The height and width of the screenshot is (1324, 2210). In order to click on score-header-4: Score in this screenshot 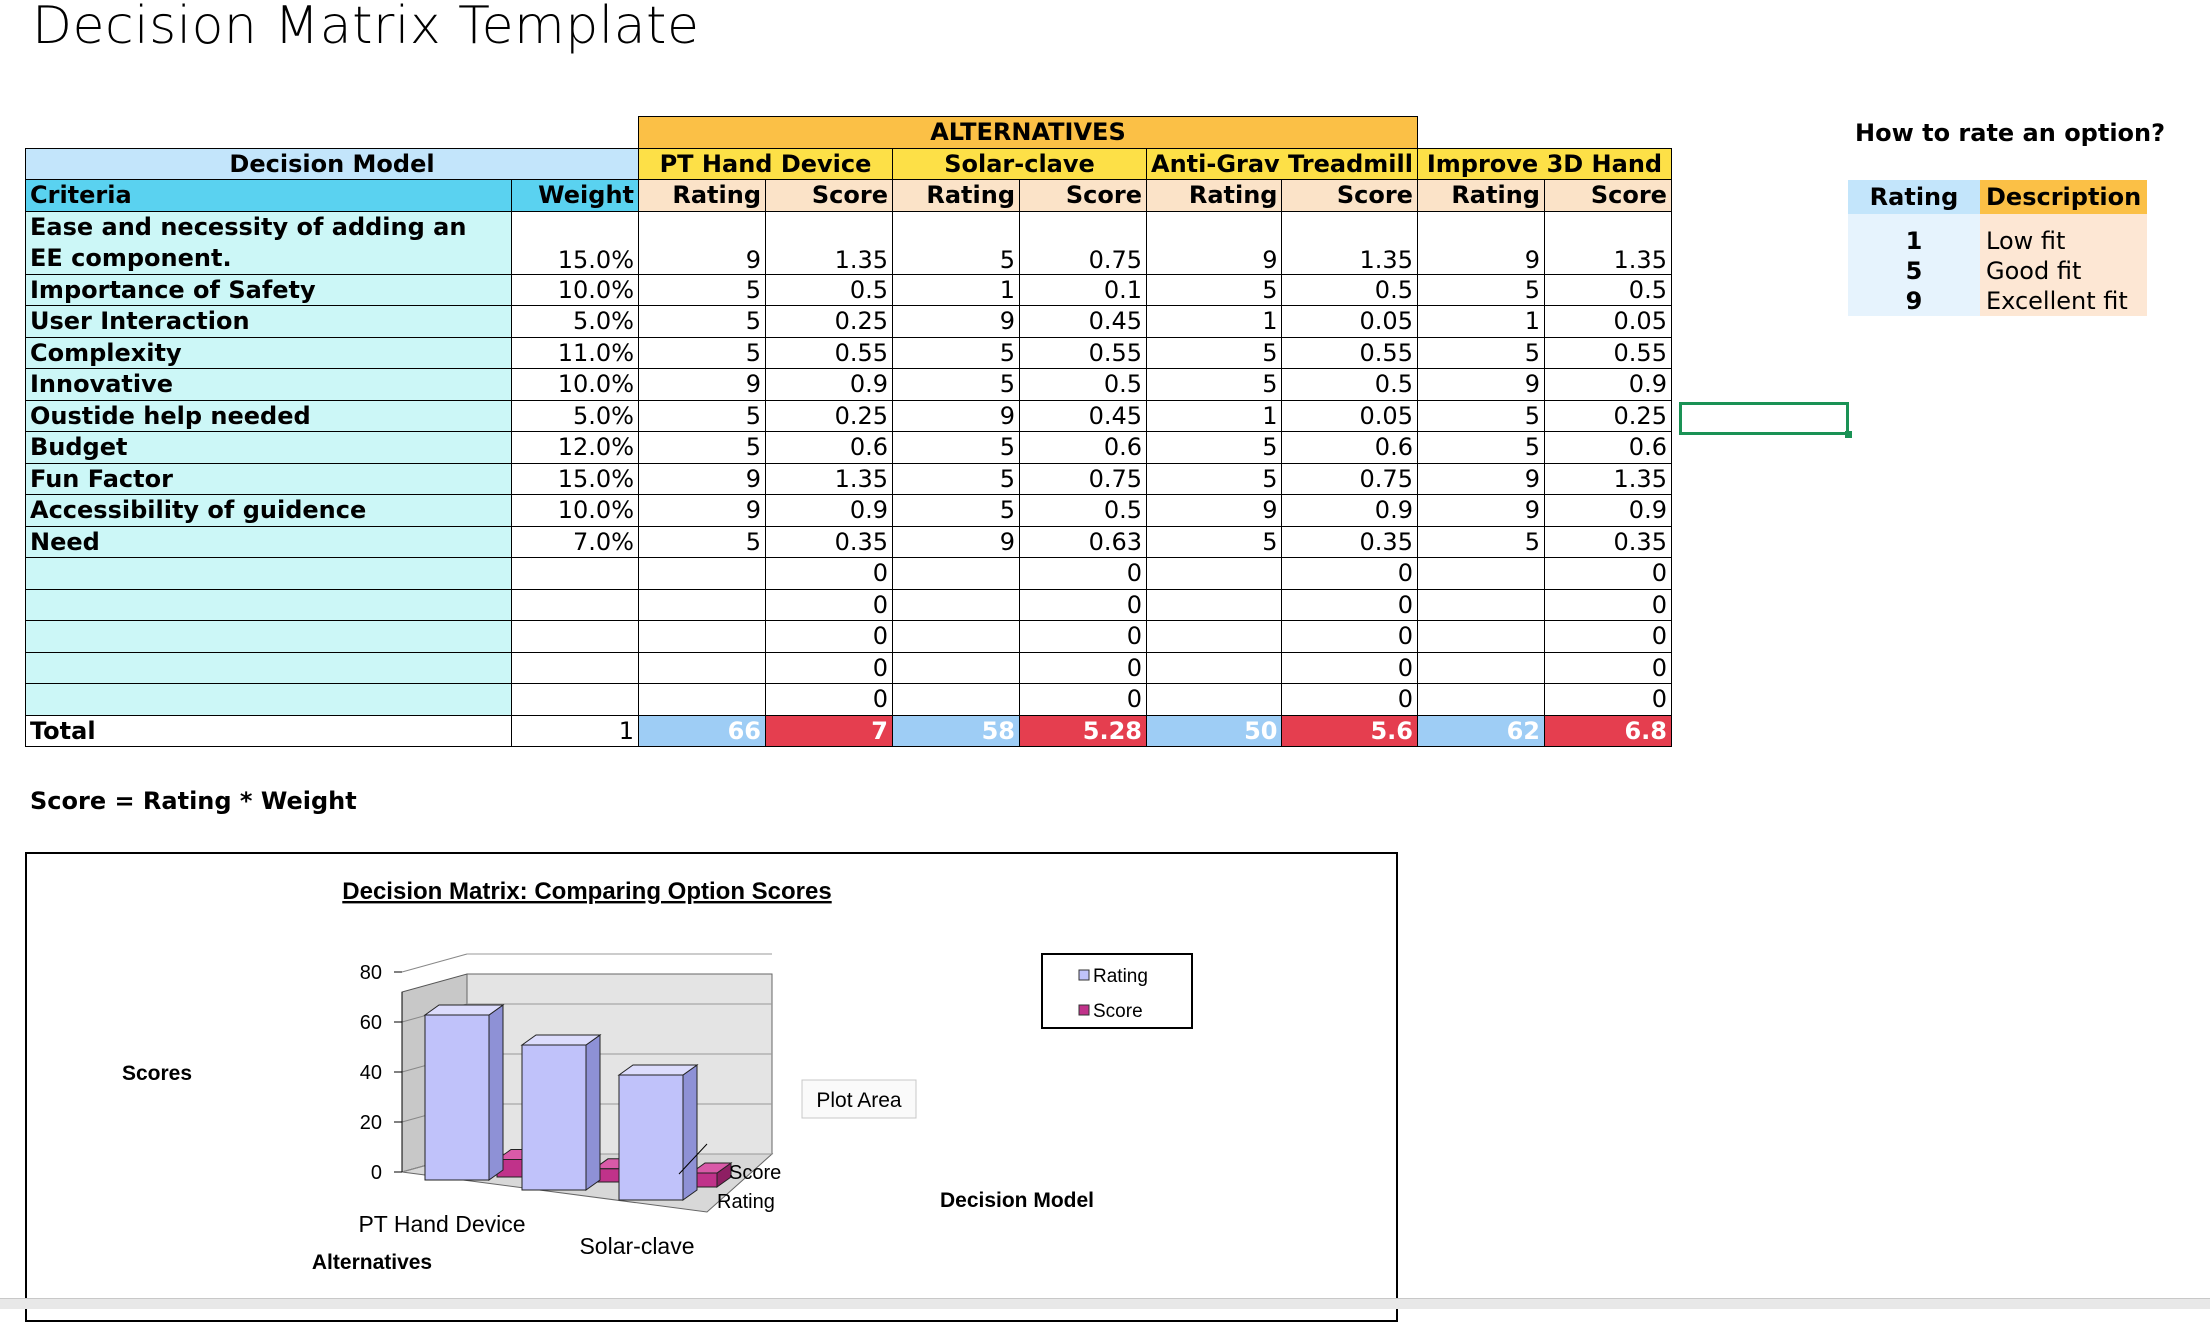, I will do `click(1607, 195)`.